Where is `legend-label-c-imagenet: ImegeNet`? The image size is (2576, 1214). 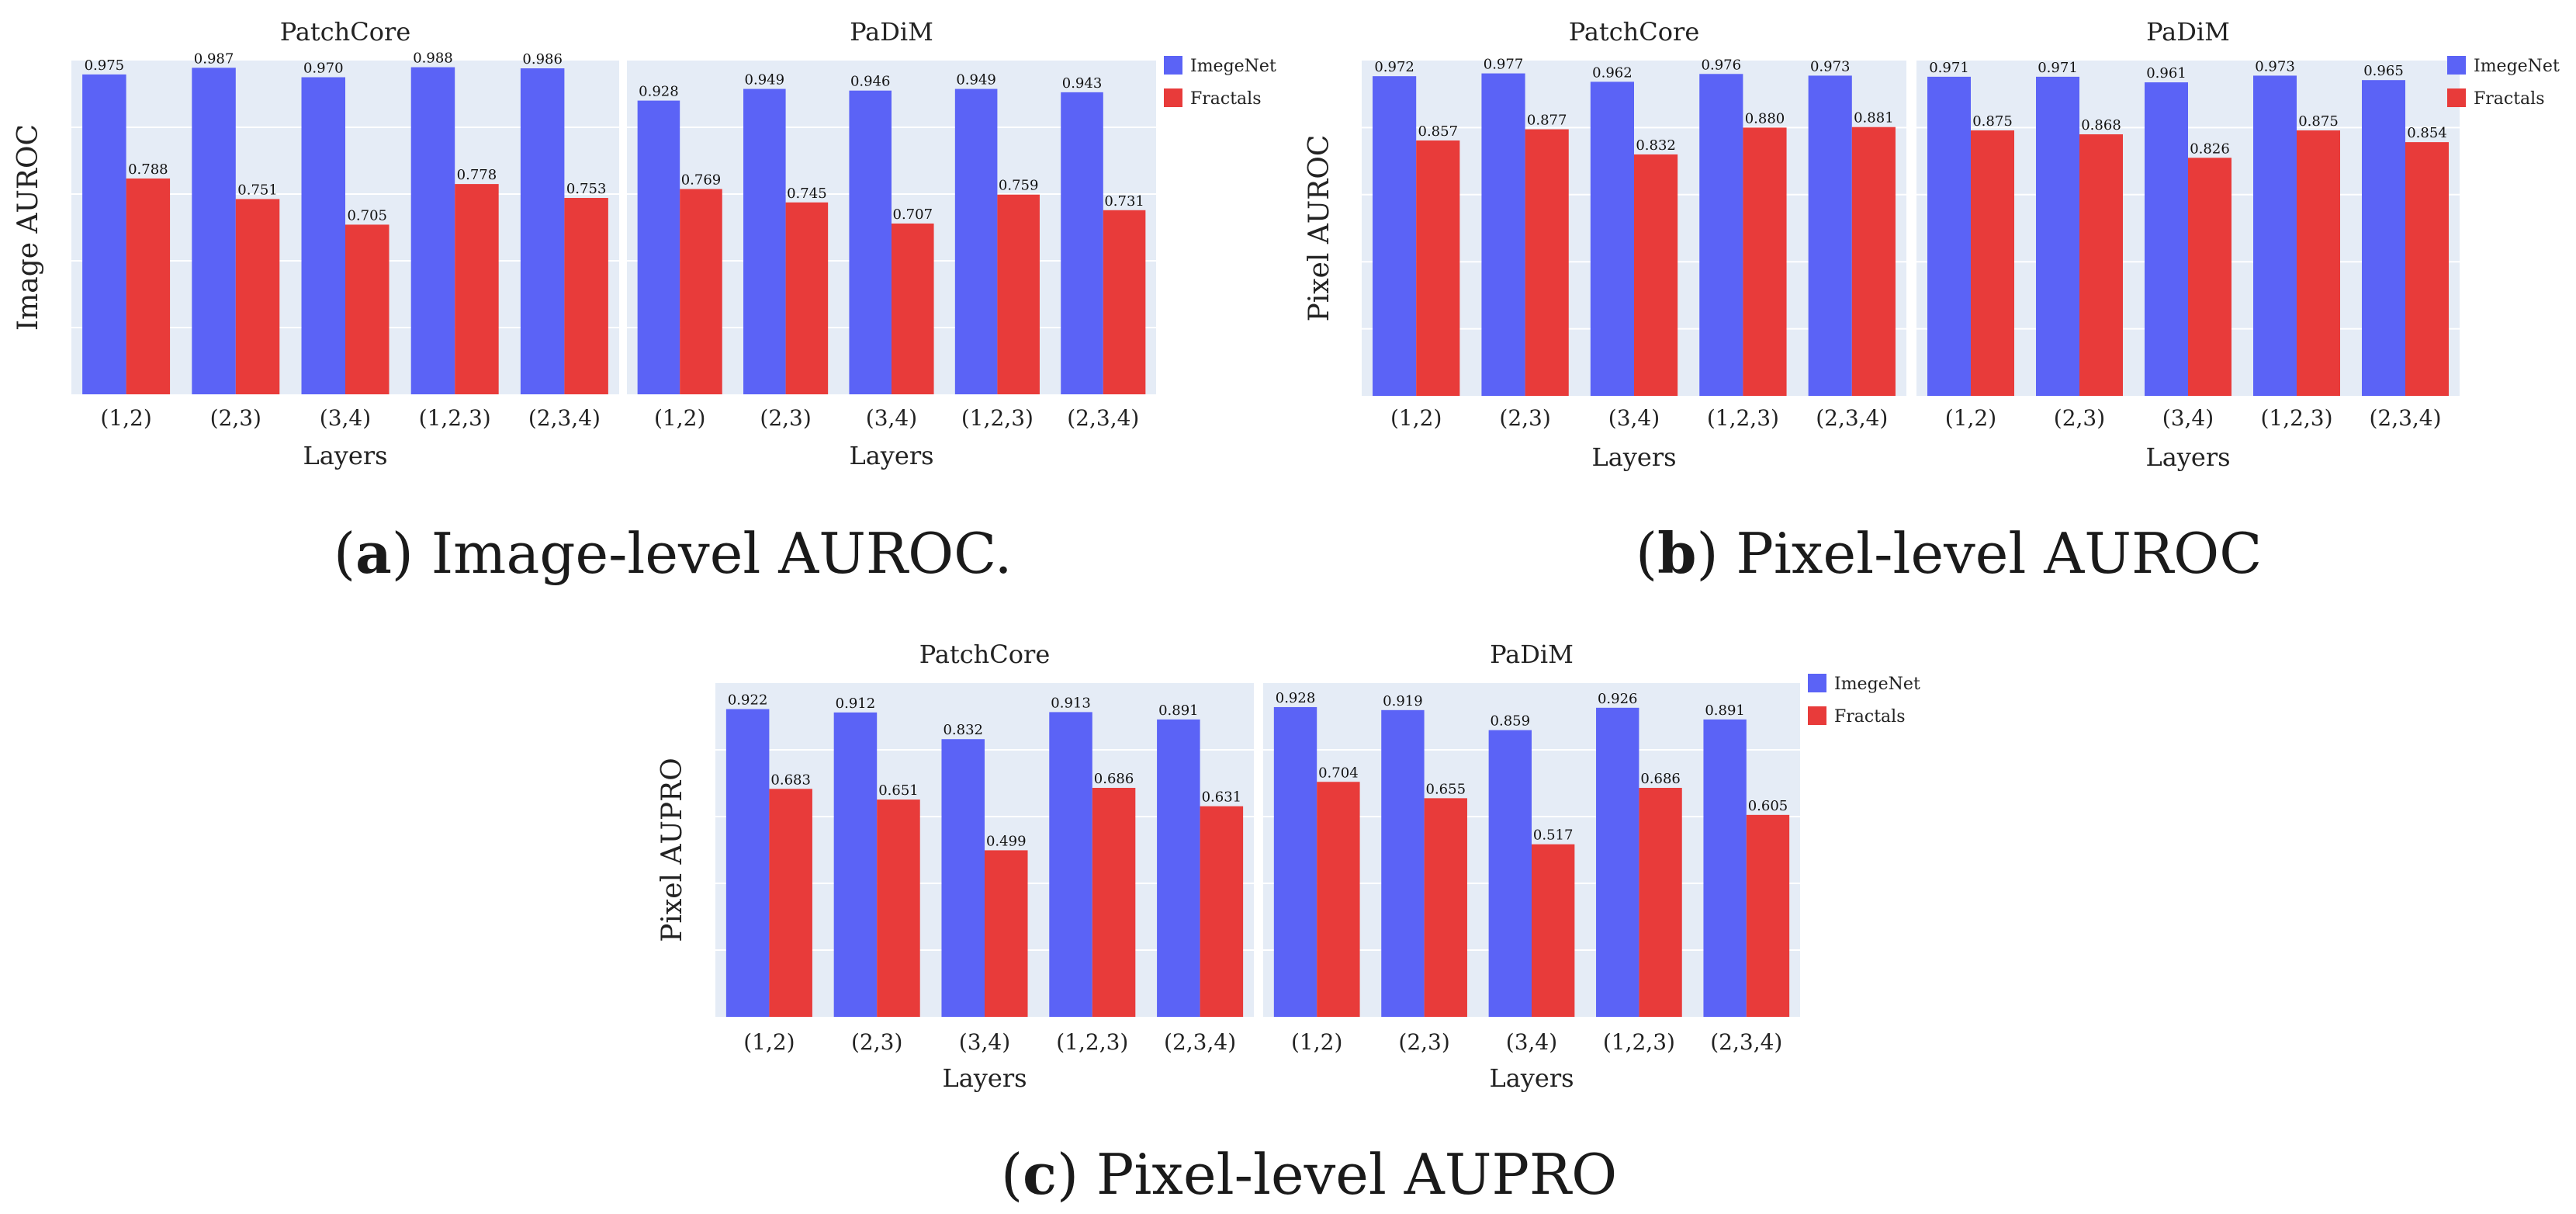 legend-label-c-imagenet: ImegeNet is located at coordinates (1877, 684).